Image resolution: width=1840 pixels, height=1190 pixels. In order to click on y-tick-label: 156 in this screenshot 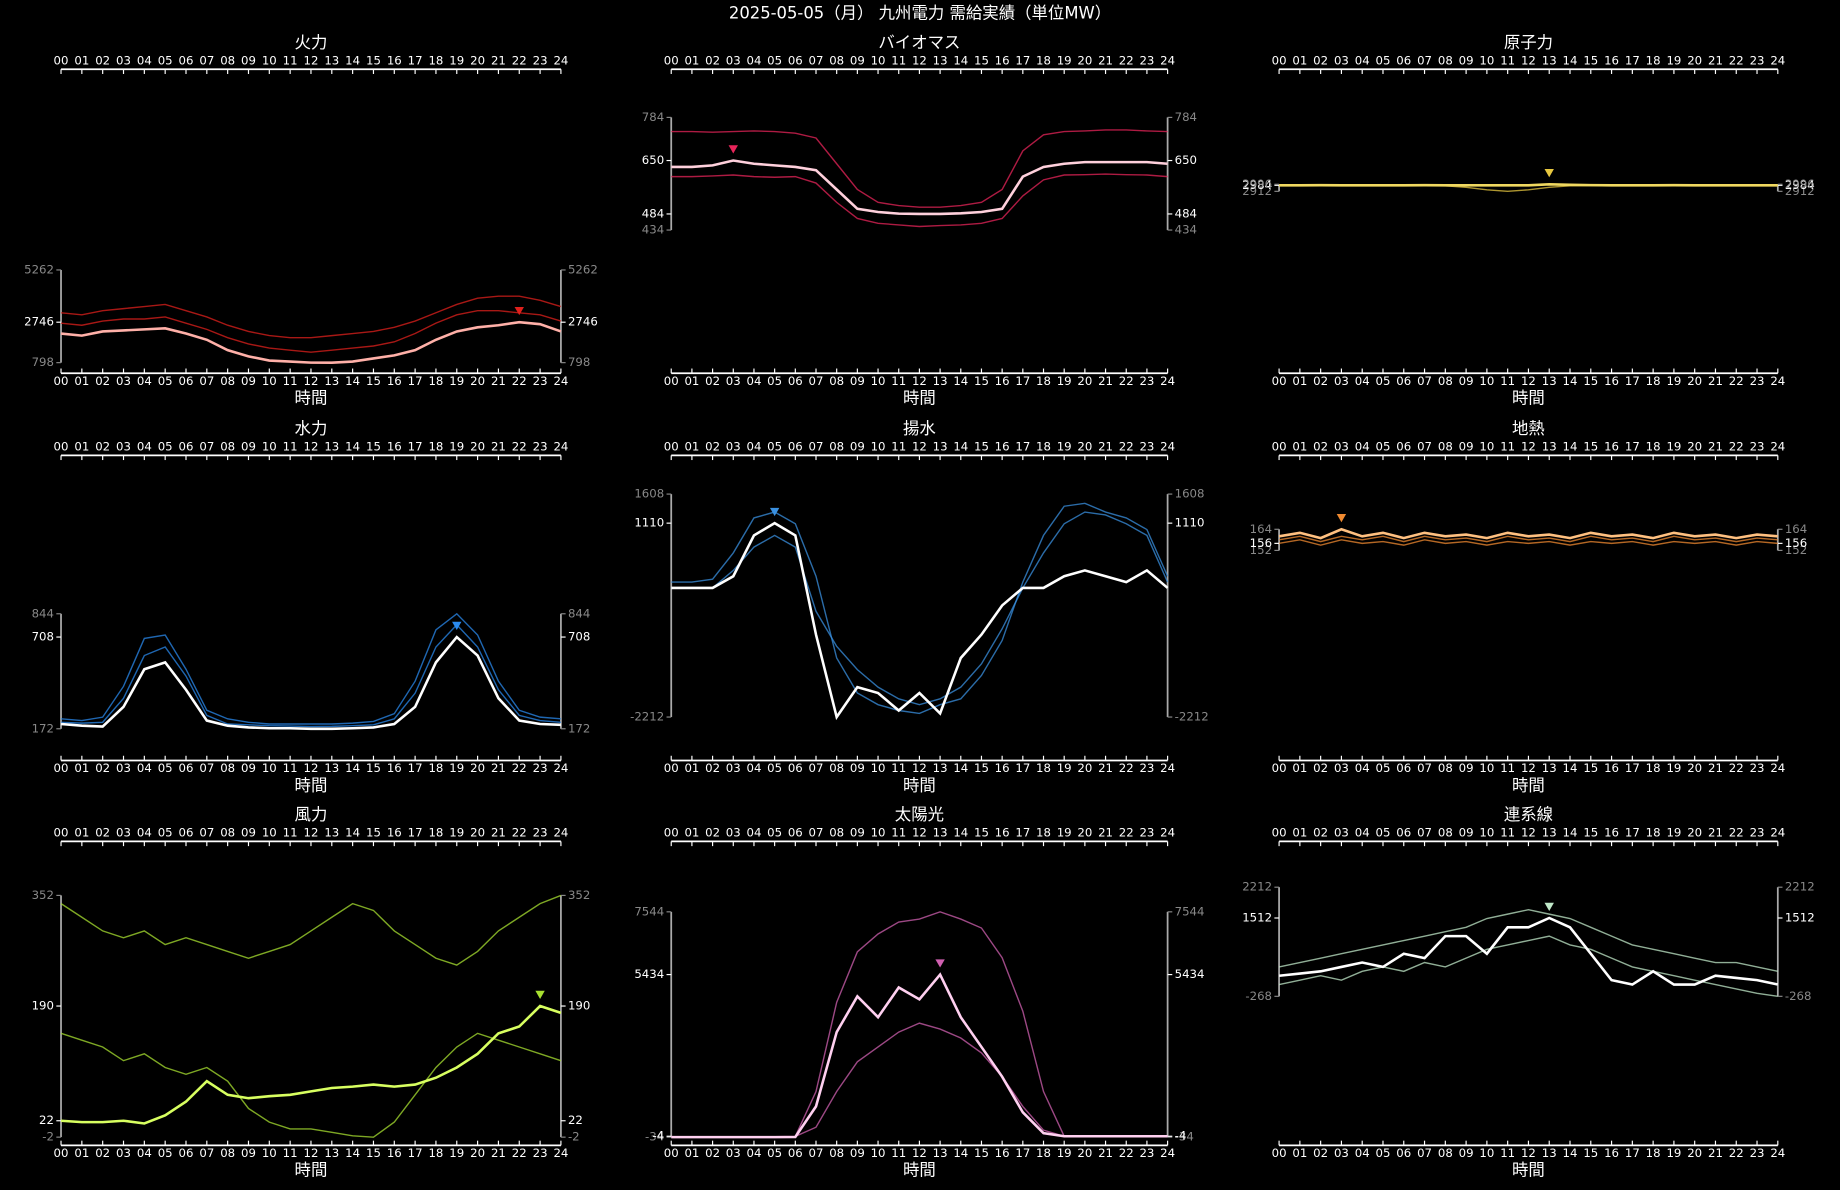, I will do `click(1796, 543)`.